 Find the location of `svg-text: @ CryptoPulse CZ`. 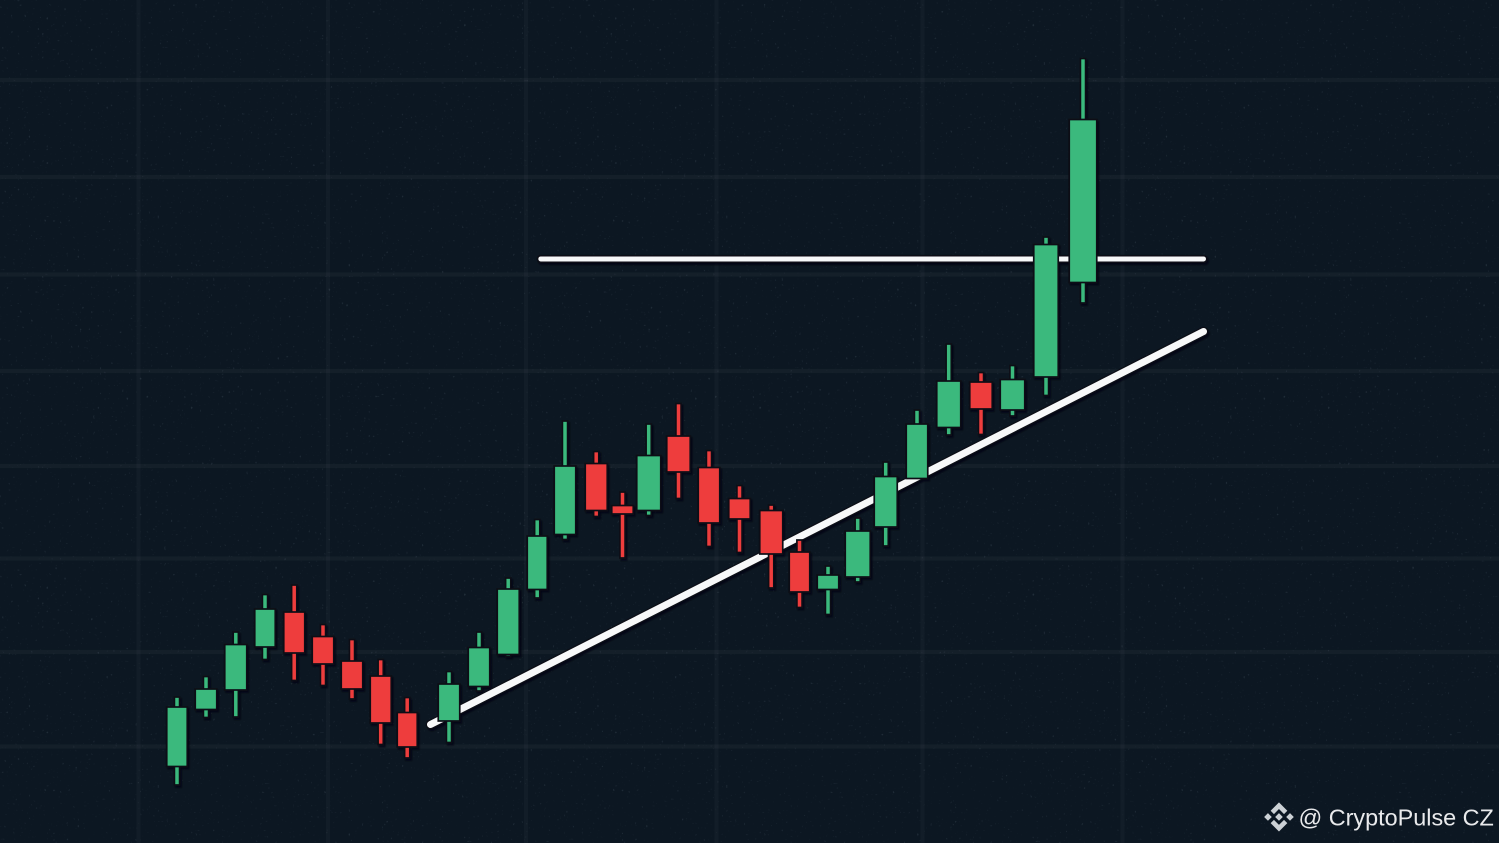

svg-text: @ CryptoPulse CZ is located at coordinates (1396, 818).